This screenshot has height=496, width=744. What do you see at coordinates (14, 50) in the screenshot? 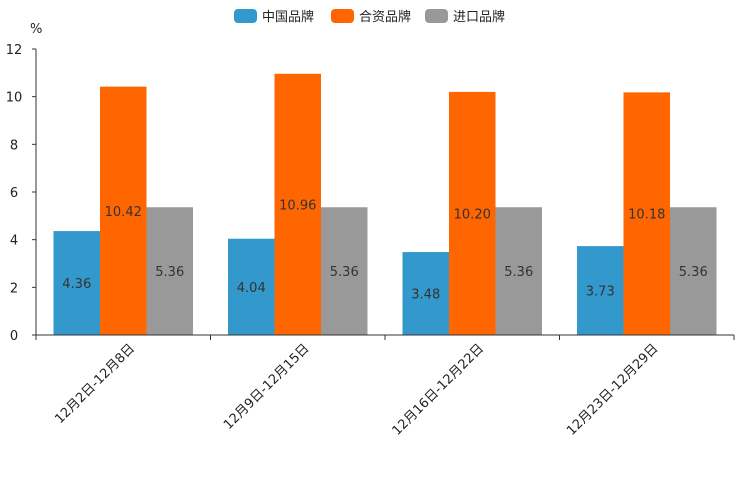
I see `y-tick-label: 12` at bounding box center [14, 50].